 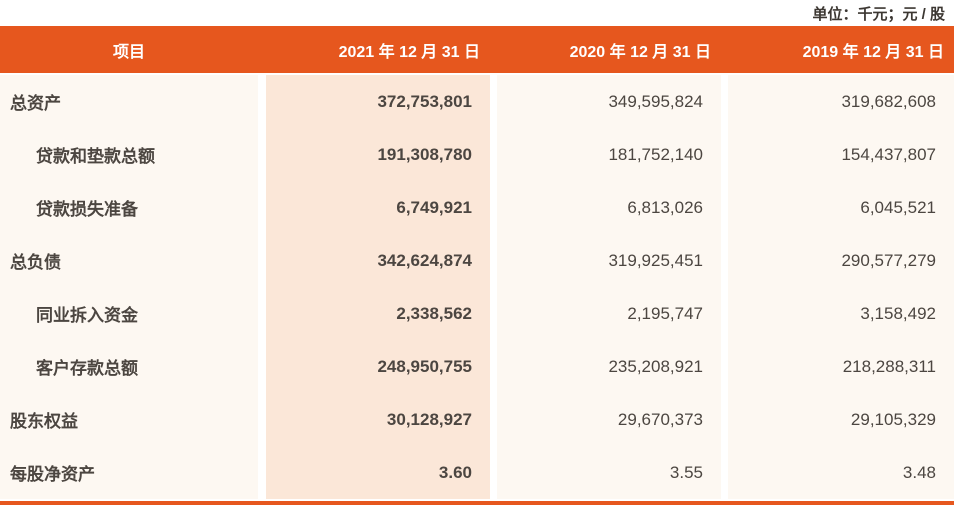 I want to click on row-label: 贷款损失准备, so click(x=129, y=207).